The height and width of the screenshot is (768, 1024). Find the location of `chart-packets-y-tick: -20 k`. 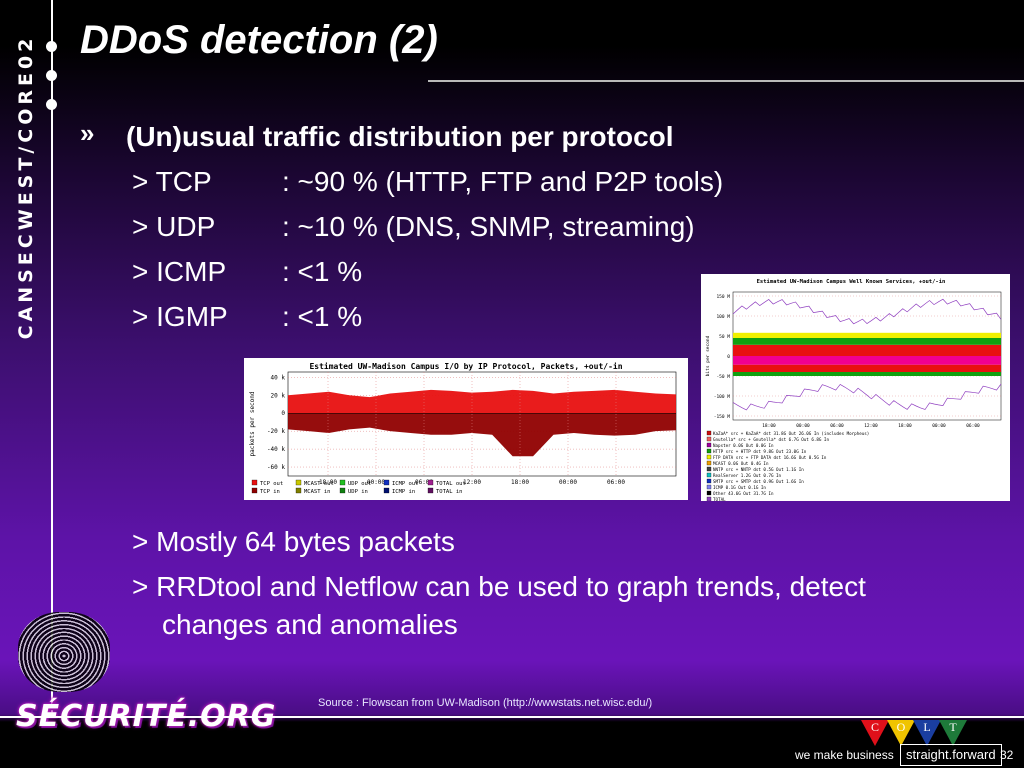

chart-packets-y-tick: -20 k is located at coordinates (276, 431).